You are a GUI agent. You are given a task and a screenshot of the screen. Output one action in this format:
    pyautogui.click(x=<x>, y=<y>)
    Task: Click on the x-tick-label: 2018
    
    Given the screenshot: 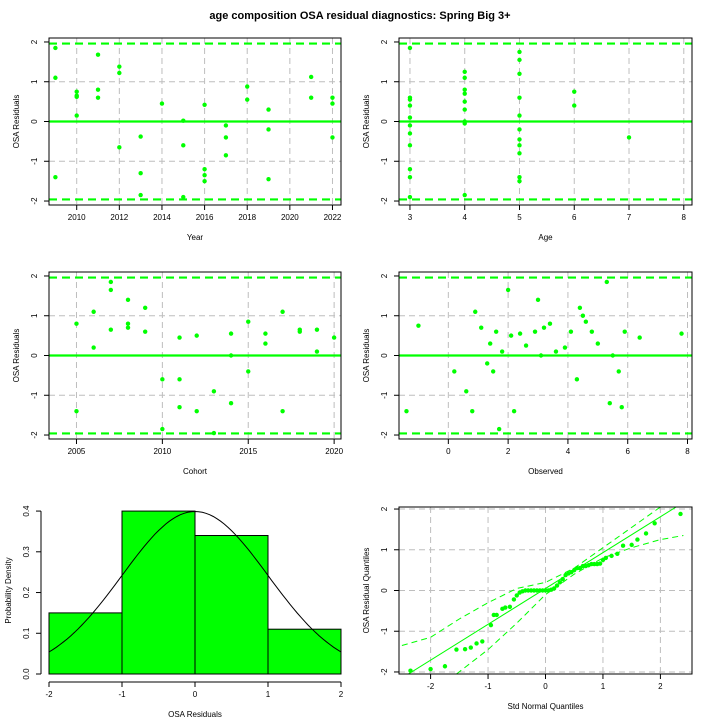 What is the action you would take?
    pyautogui.click(x=247, y=217)
    